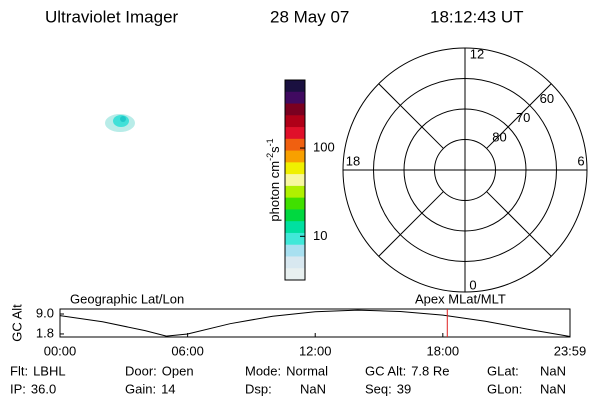 This screenshot has width=600, height=400. I want to click on info-label: Seq:, so click(378, 388).